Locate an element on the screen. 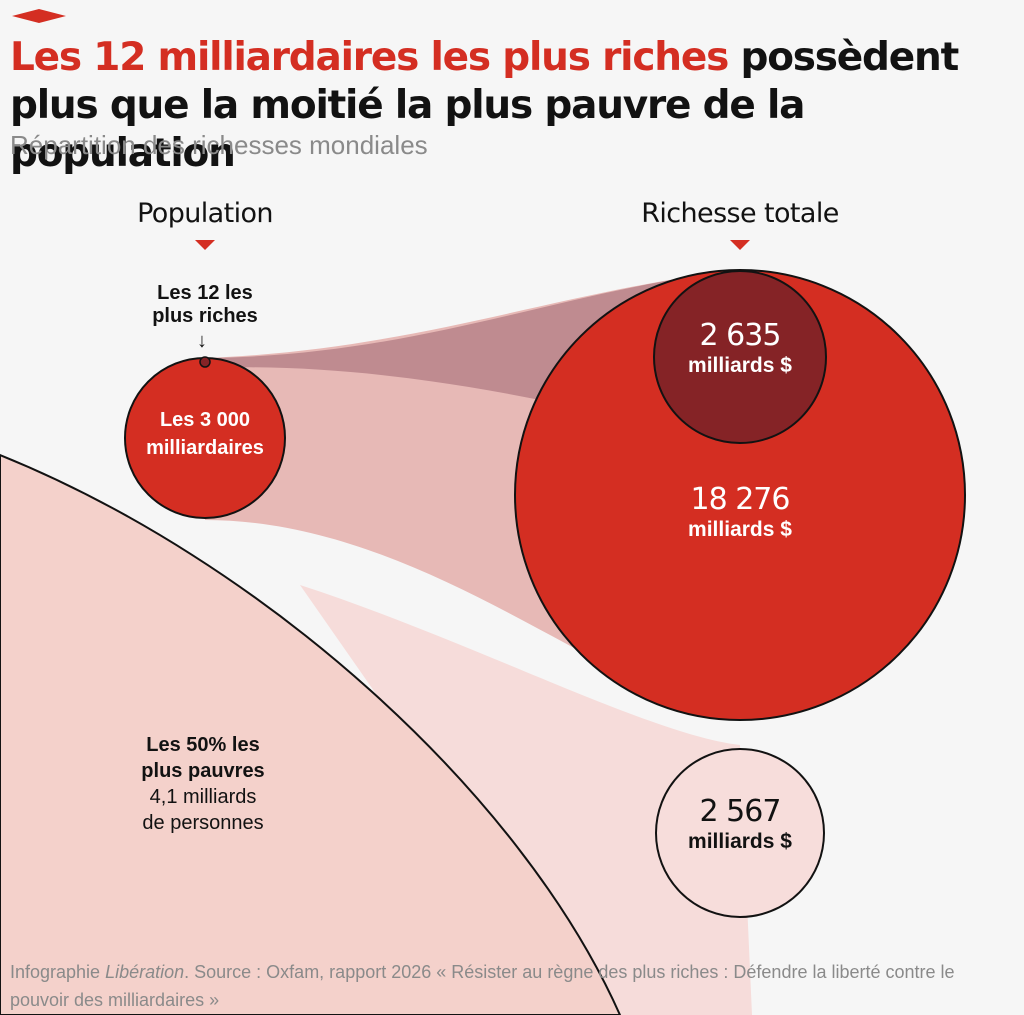 This screenshot has height=1015, width=1024. poorest-wealth-label: 2 567 milliards $ is located at coordinates (740, 825).